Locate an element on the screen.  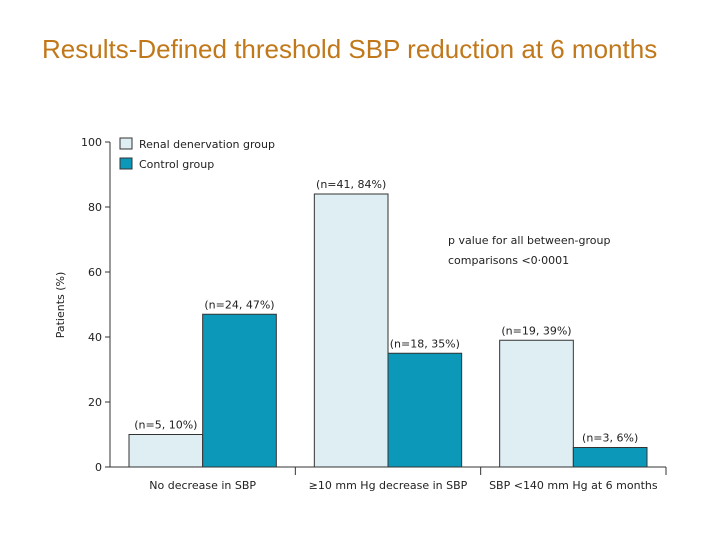
legend-label-control-group: Control group is located at coordinates (176, 164).